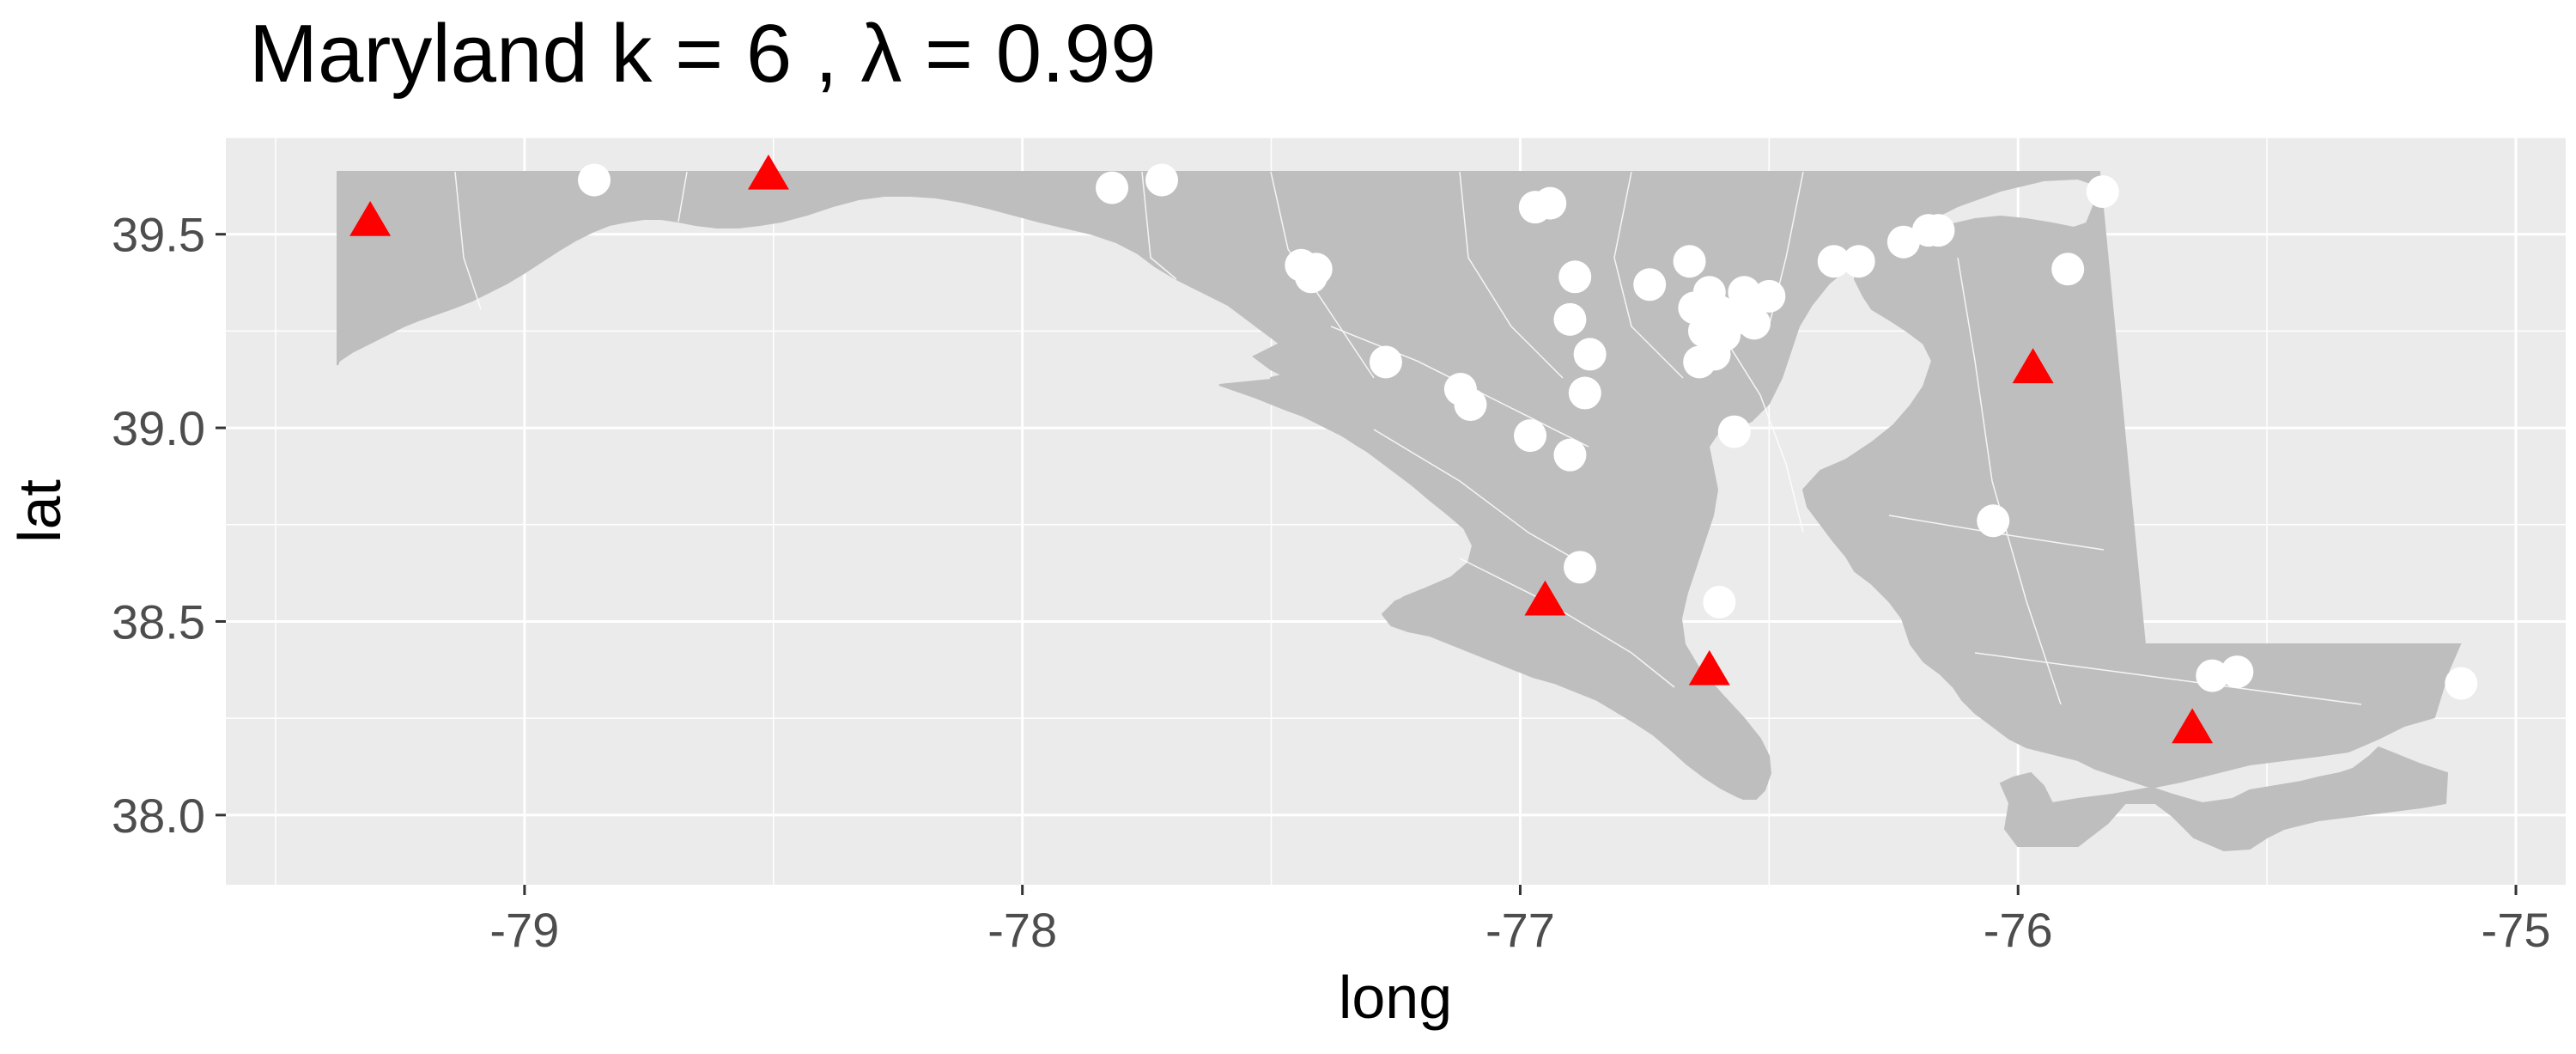 The height and width of the screenshot is (1054, 2576). I want to click on x-tick-label: -78, so click(1022, 930).